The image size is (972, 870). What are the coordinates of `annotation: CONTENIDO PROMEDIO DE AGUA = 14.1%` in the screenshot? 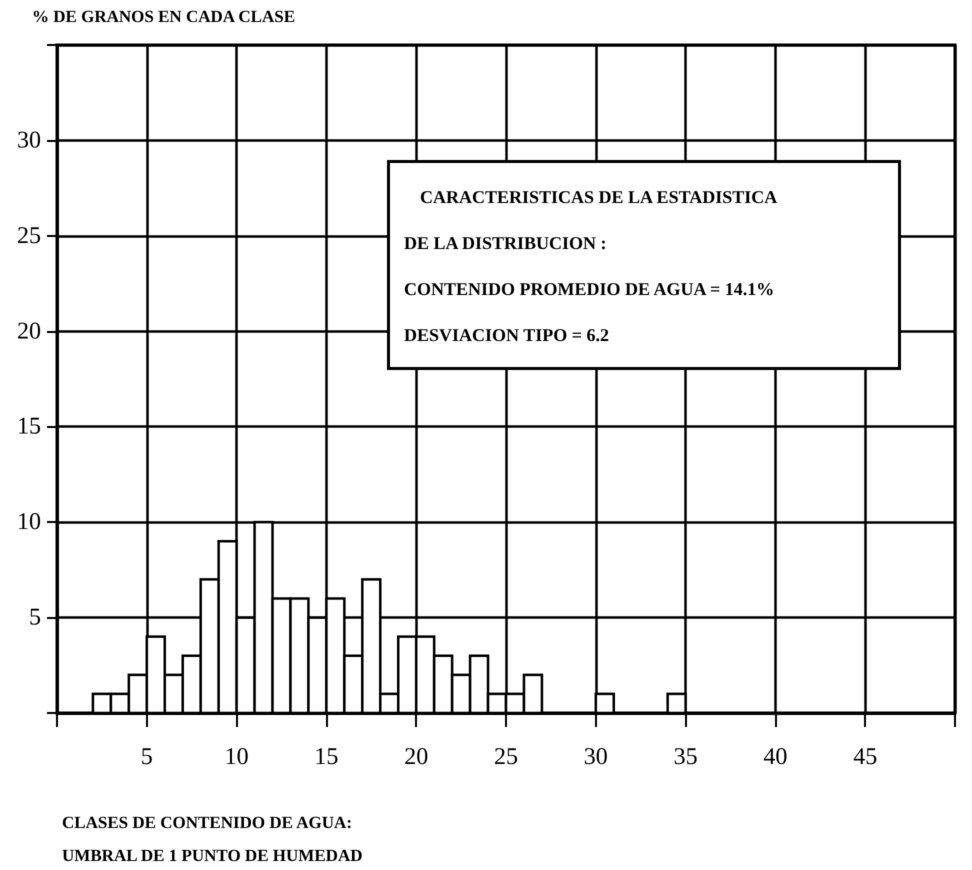 It's located at (590, 290).